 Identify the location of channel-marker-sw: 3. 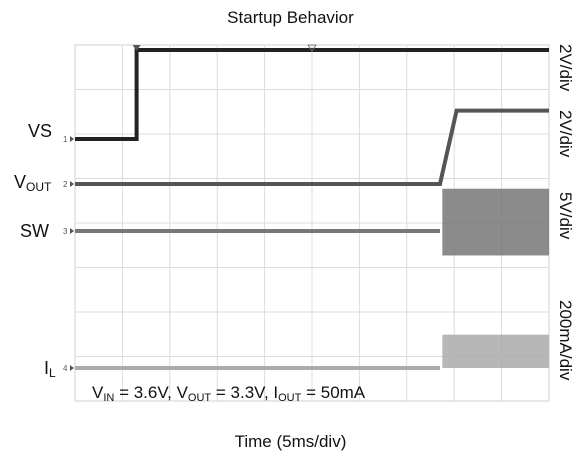
(65, 231).